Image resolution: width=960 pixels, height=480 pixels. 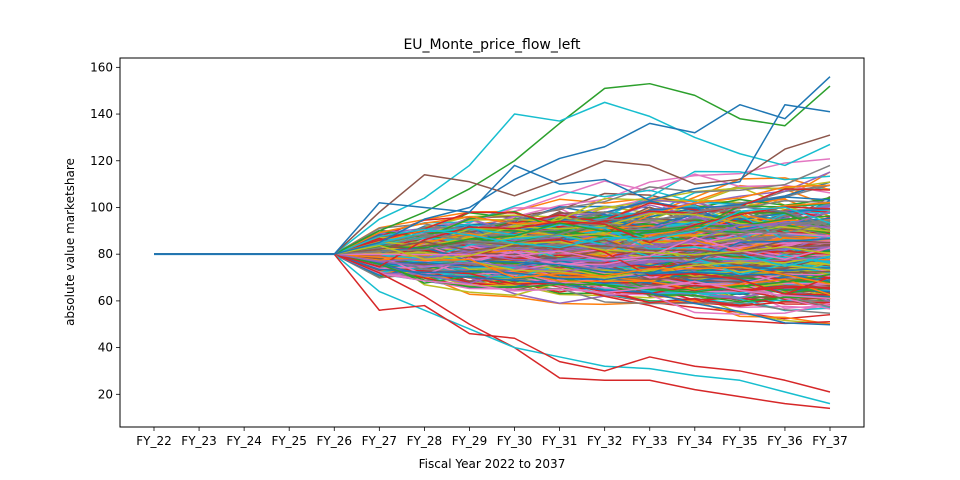 I want to click on chart-title: EU_Monte_price_flow_left, so click(x=492, y=45).